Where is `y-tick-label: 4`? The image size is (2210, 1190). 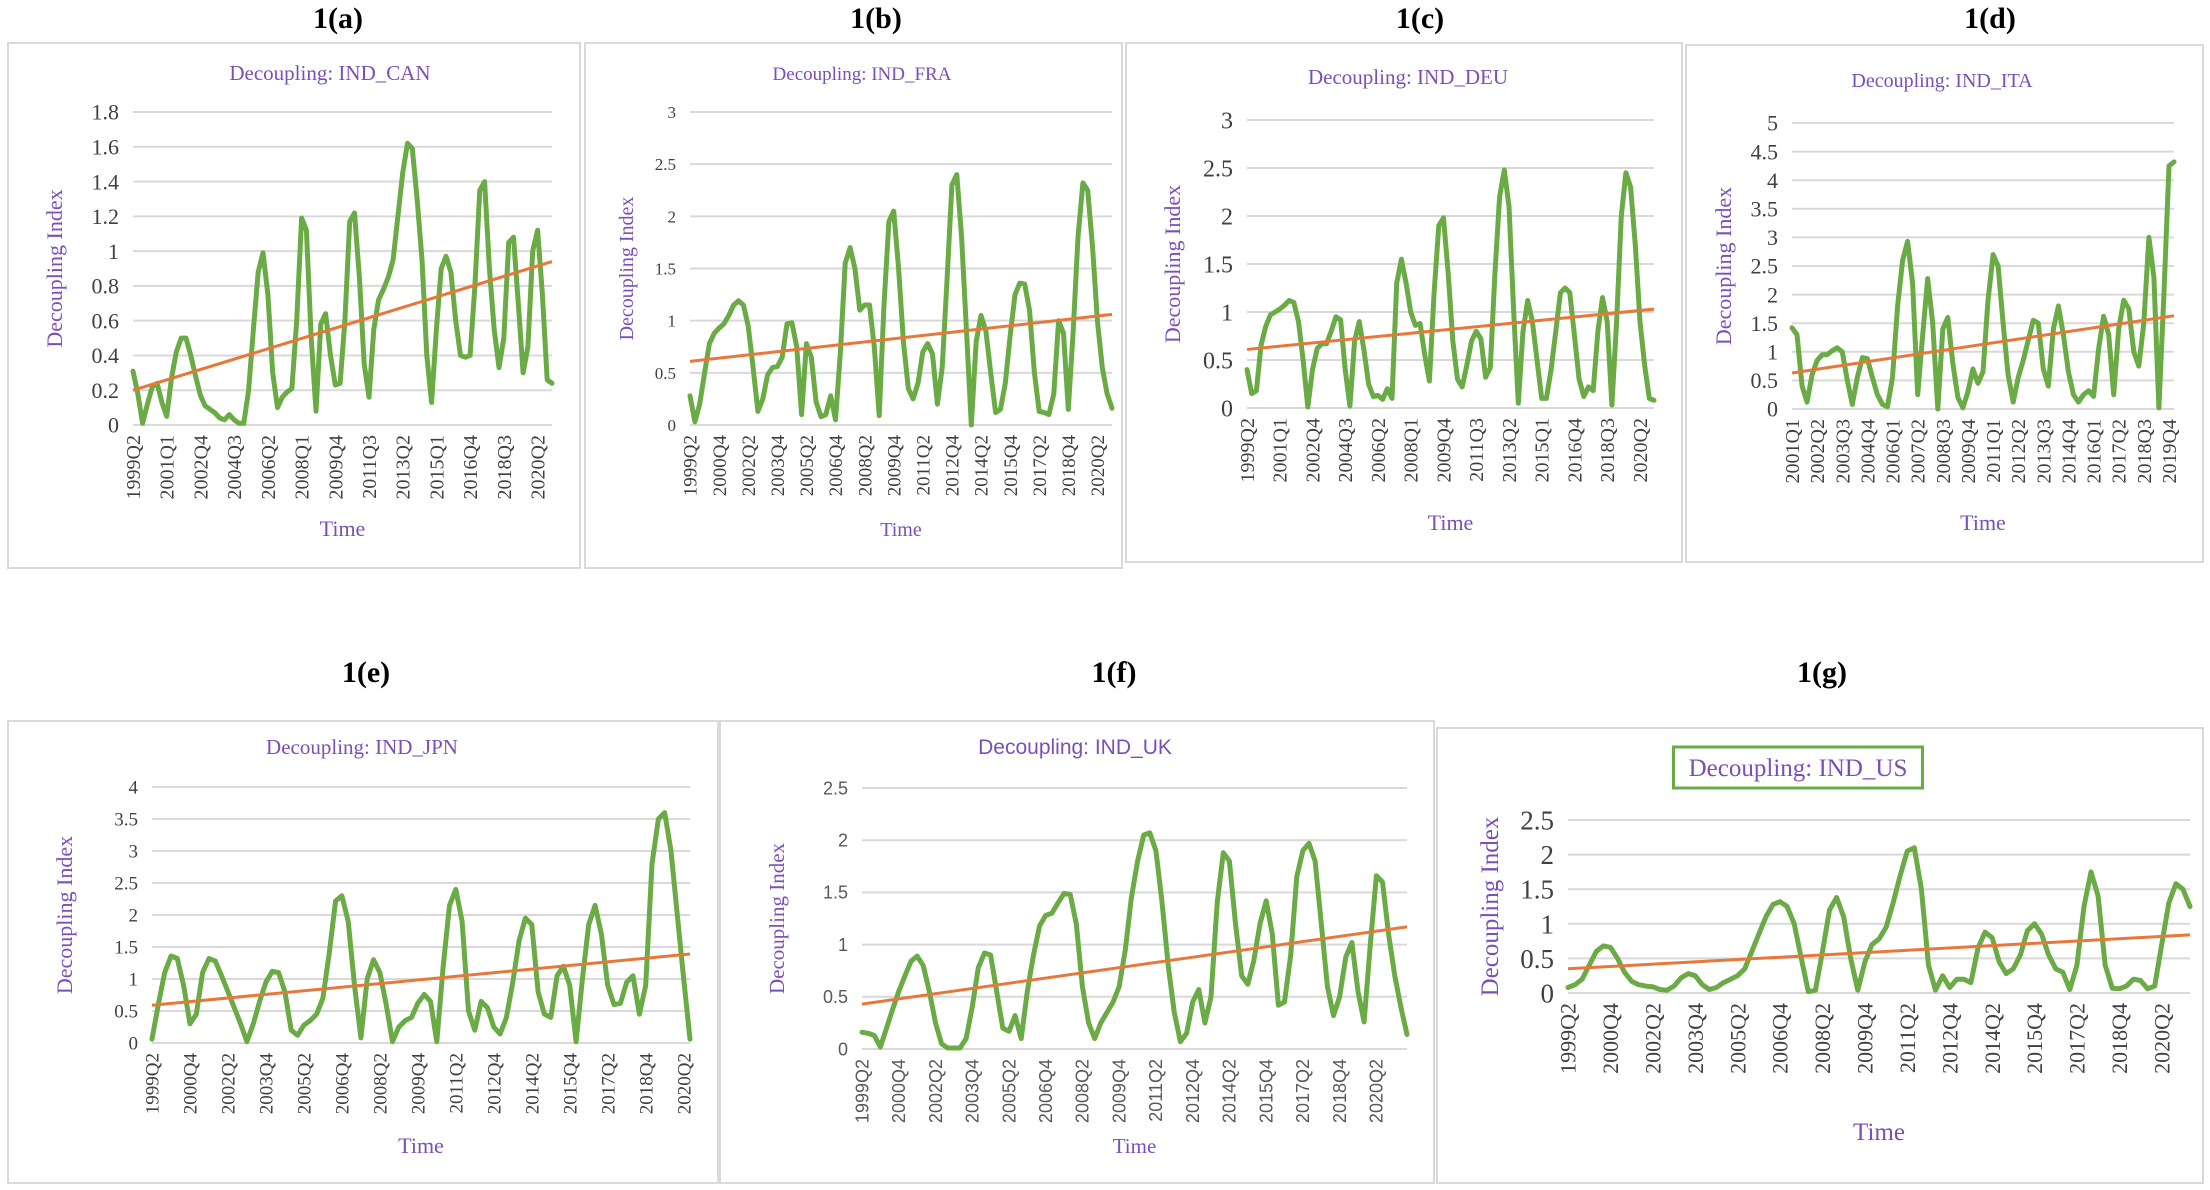 y-tick-label: 4 is located at coordinates (134, 788).